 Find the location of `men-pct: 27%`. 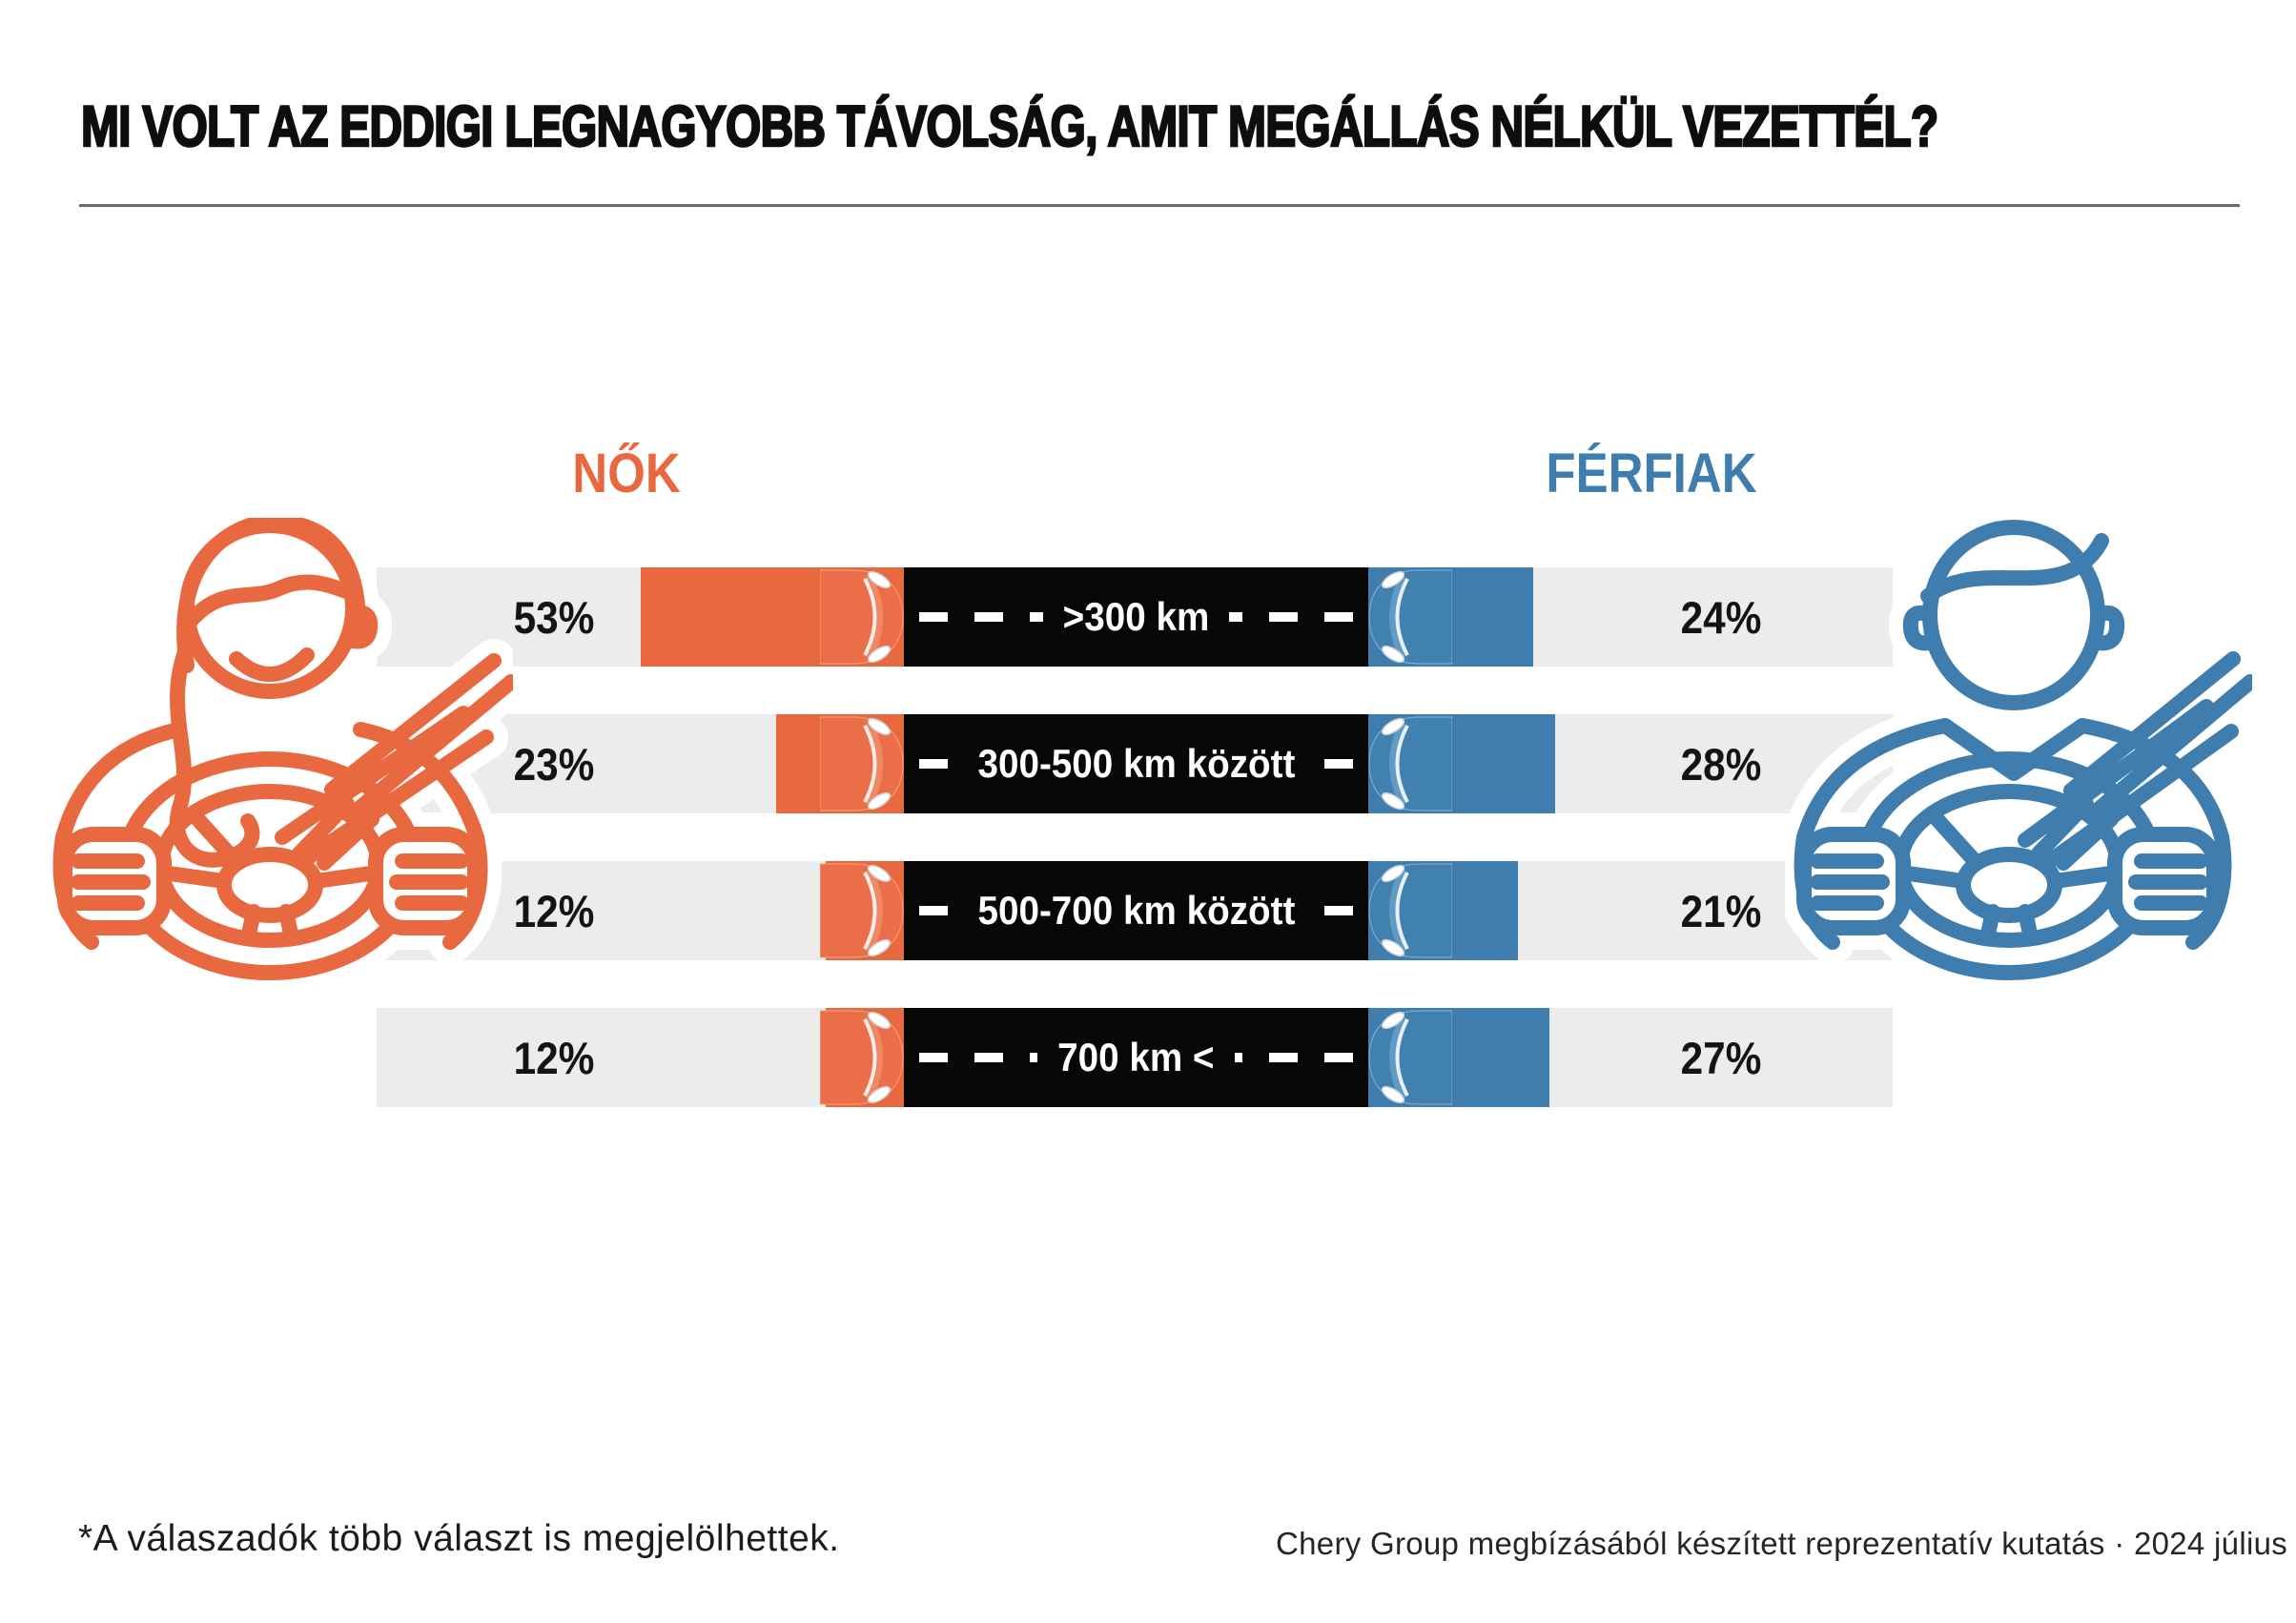

men-pct: 27% is located at coordinates (1721, 1057).